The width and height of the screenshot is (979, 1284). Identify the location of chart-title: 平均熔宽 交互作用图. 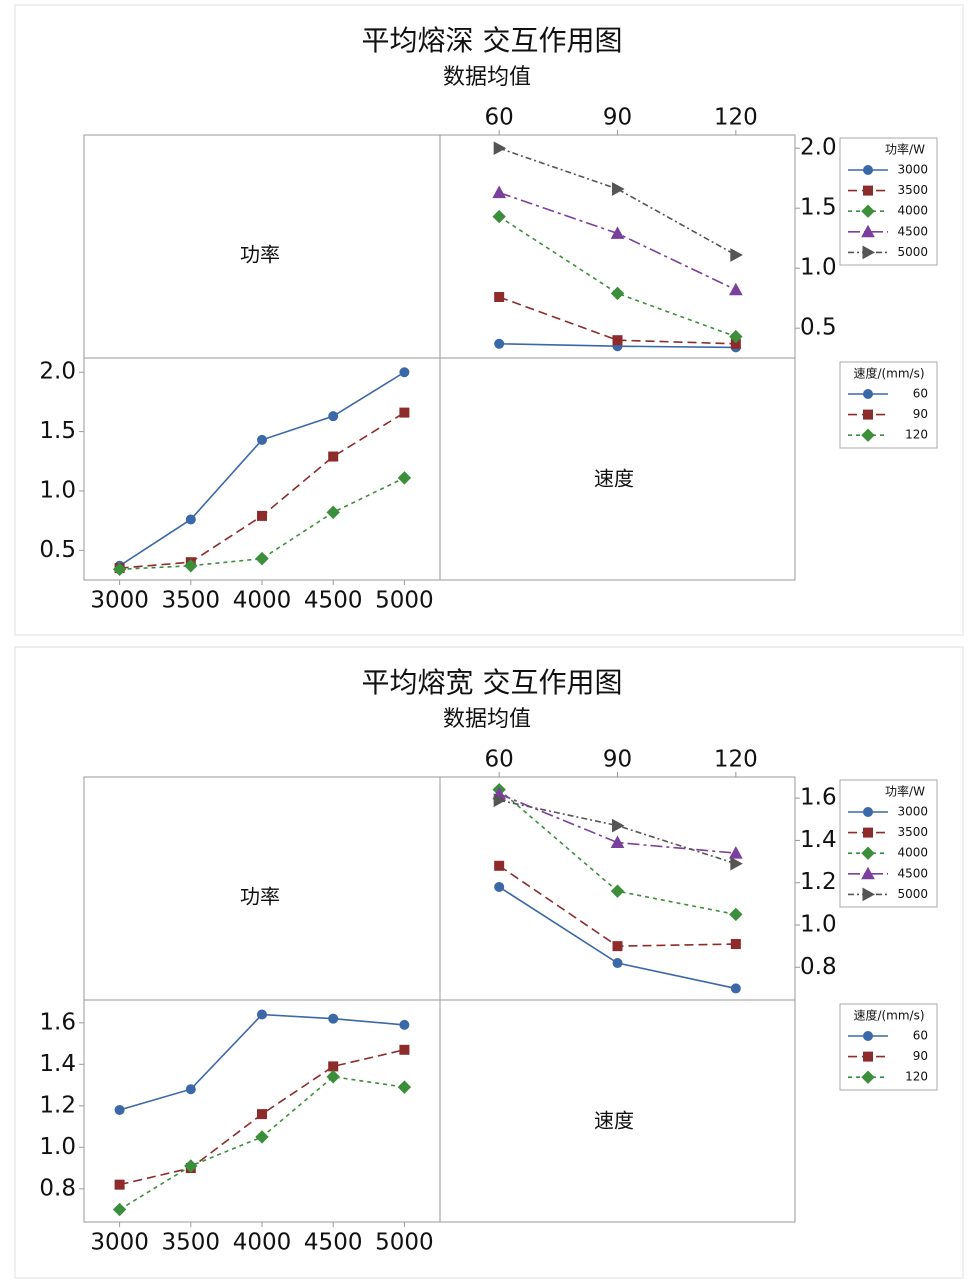
(492, 682).